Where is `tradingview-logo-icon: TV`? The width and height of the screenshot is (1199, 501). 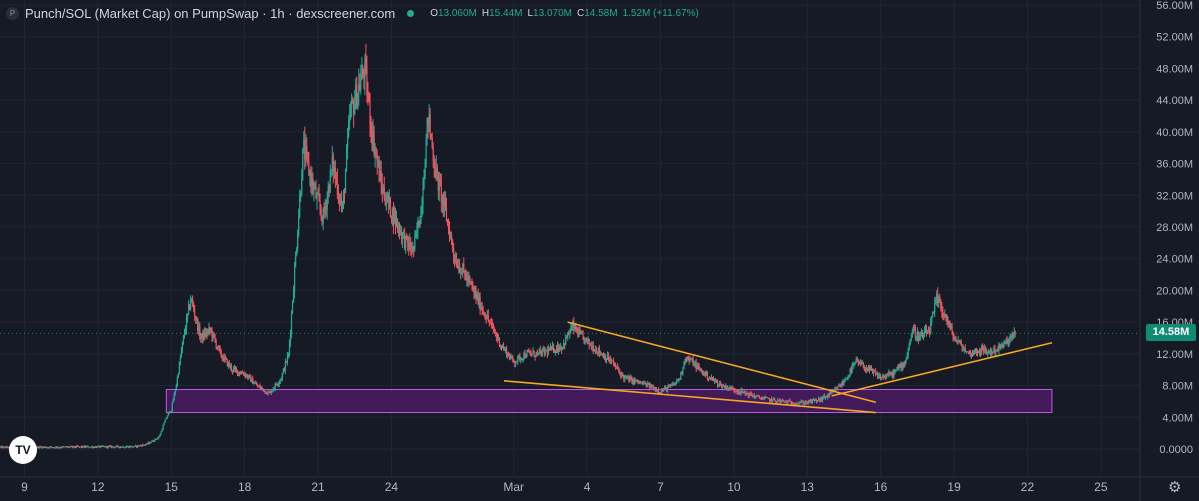
tradingview-logo-icon: TV is located at coordinates (23, 450).